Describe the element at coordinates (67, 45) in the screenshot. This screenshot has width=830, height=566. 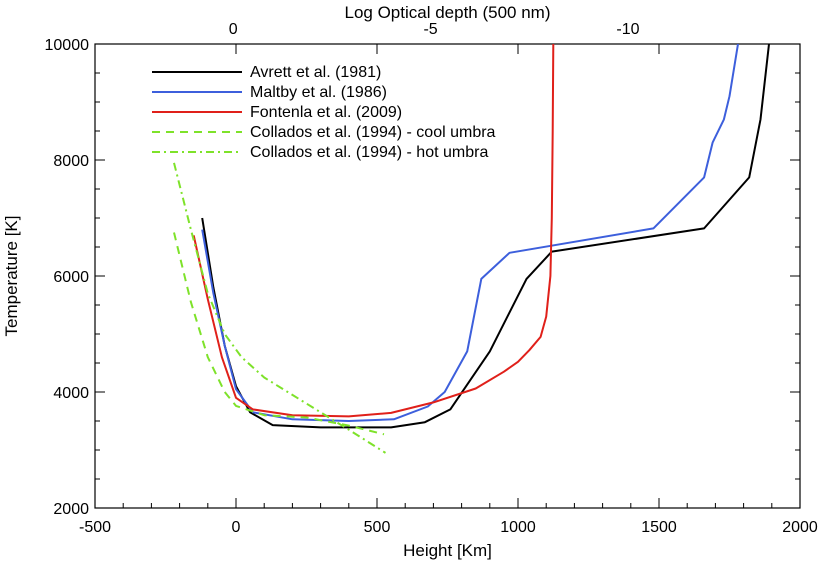
I see `y-tick-label: 10000` at that location.